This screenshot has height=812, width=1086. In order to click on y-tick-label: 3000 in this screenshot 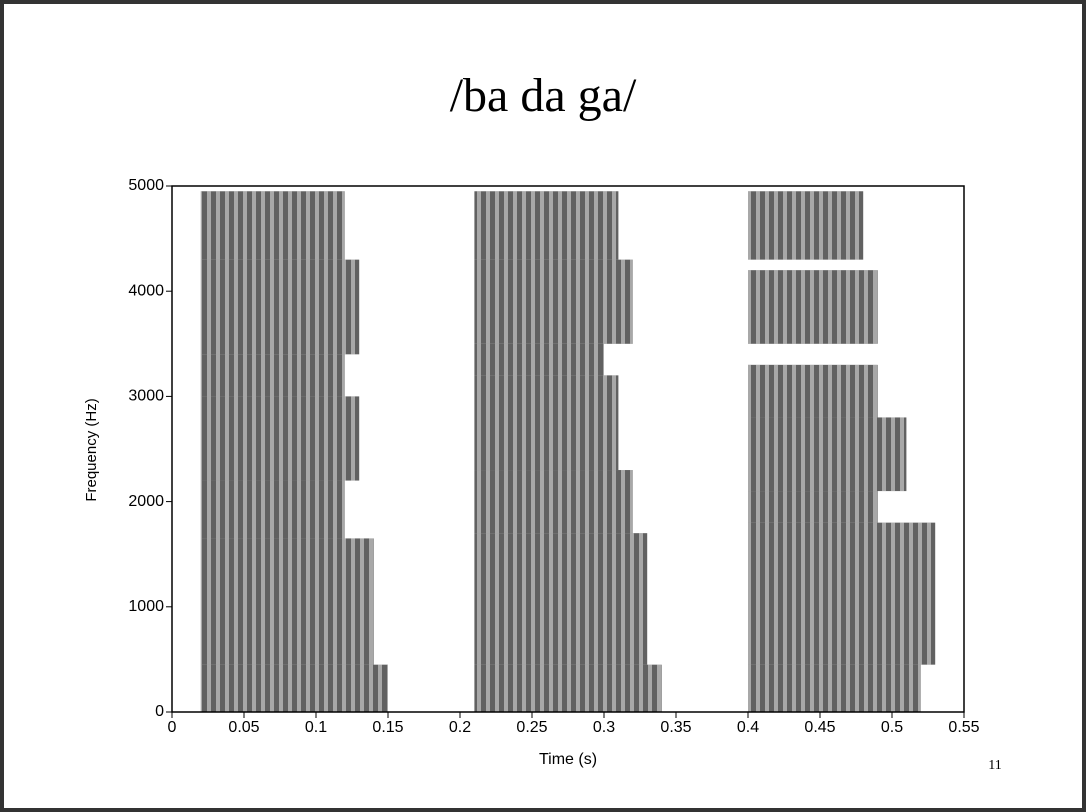, I will do `click(146, 396)`.